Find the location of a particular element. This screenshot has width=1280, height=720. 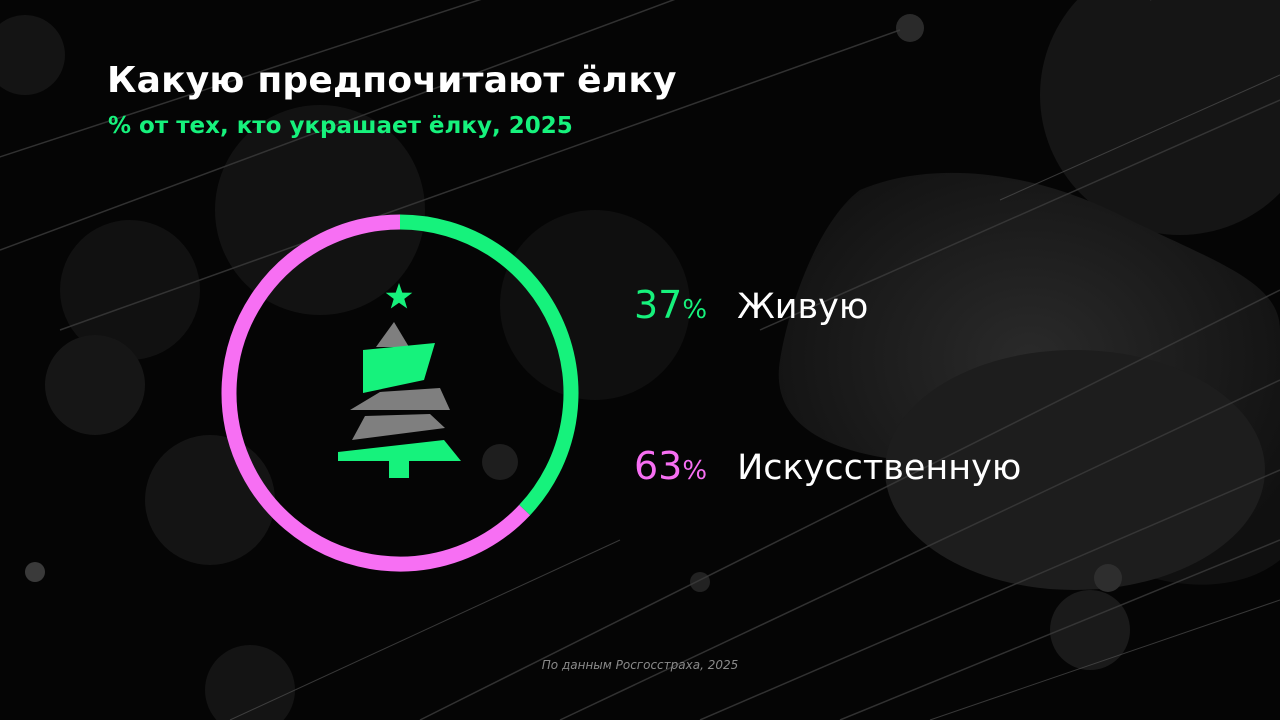

legend-unit-live: % is located at coordinates (695, 310).